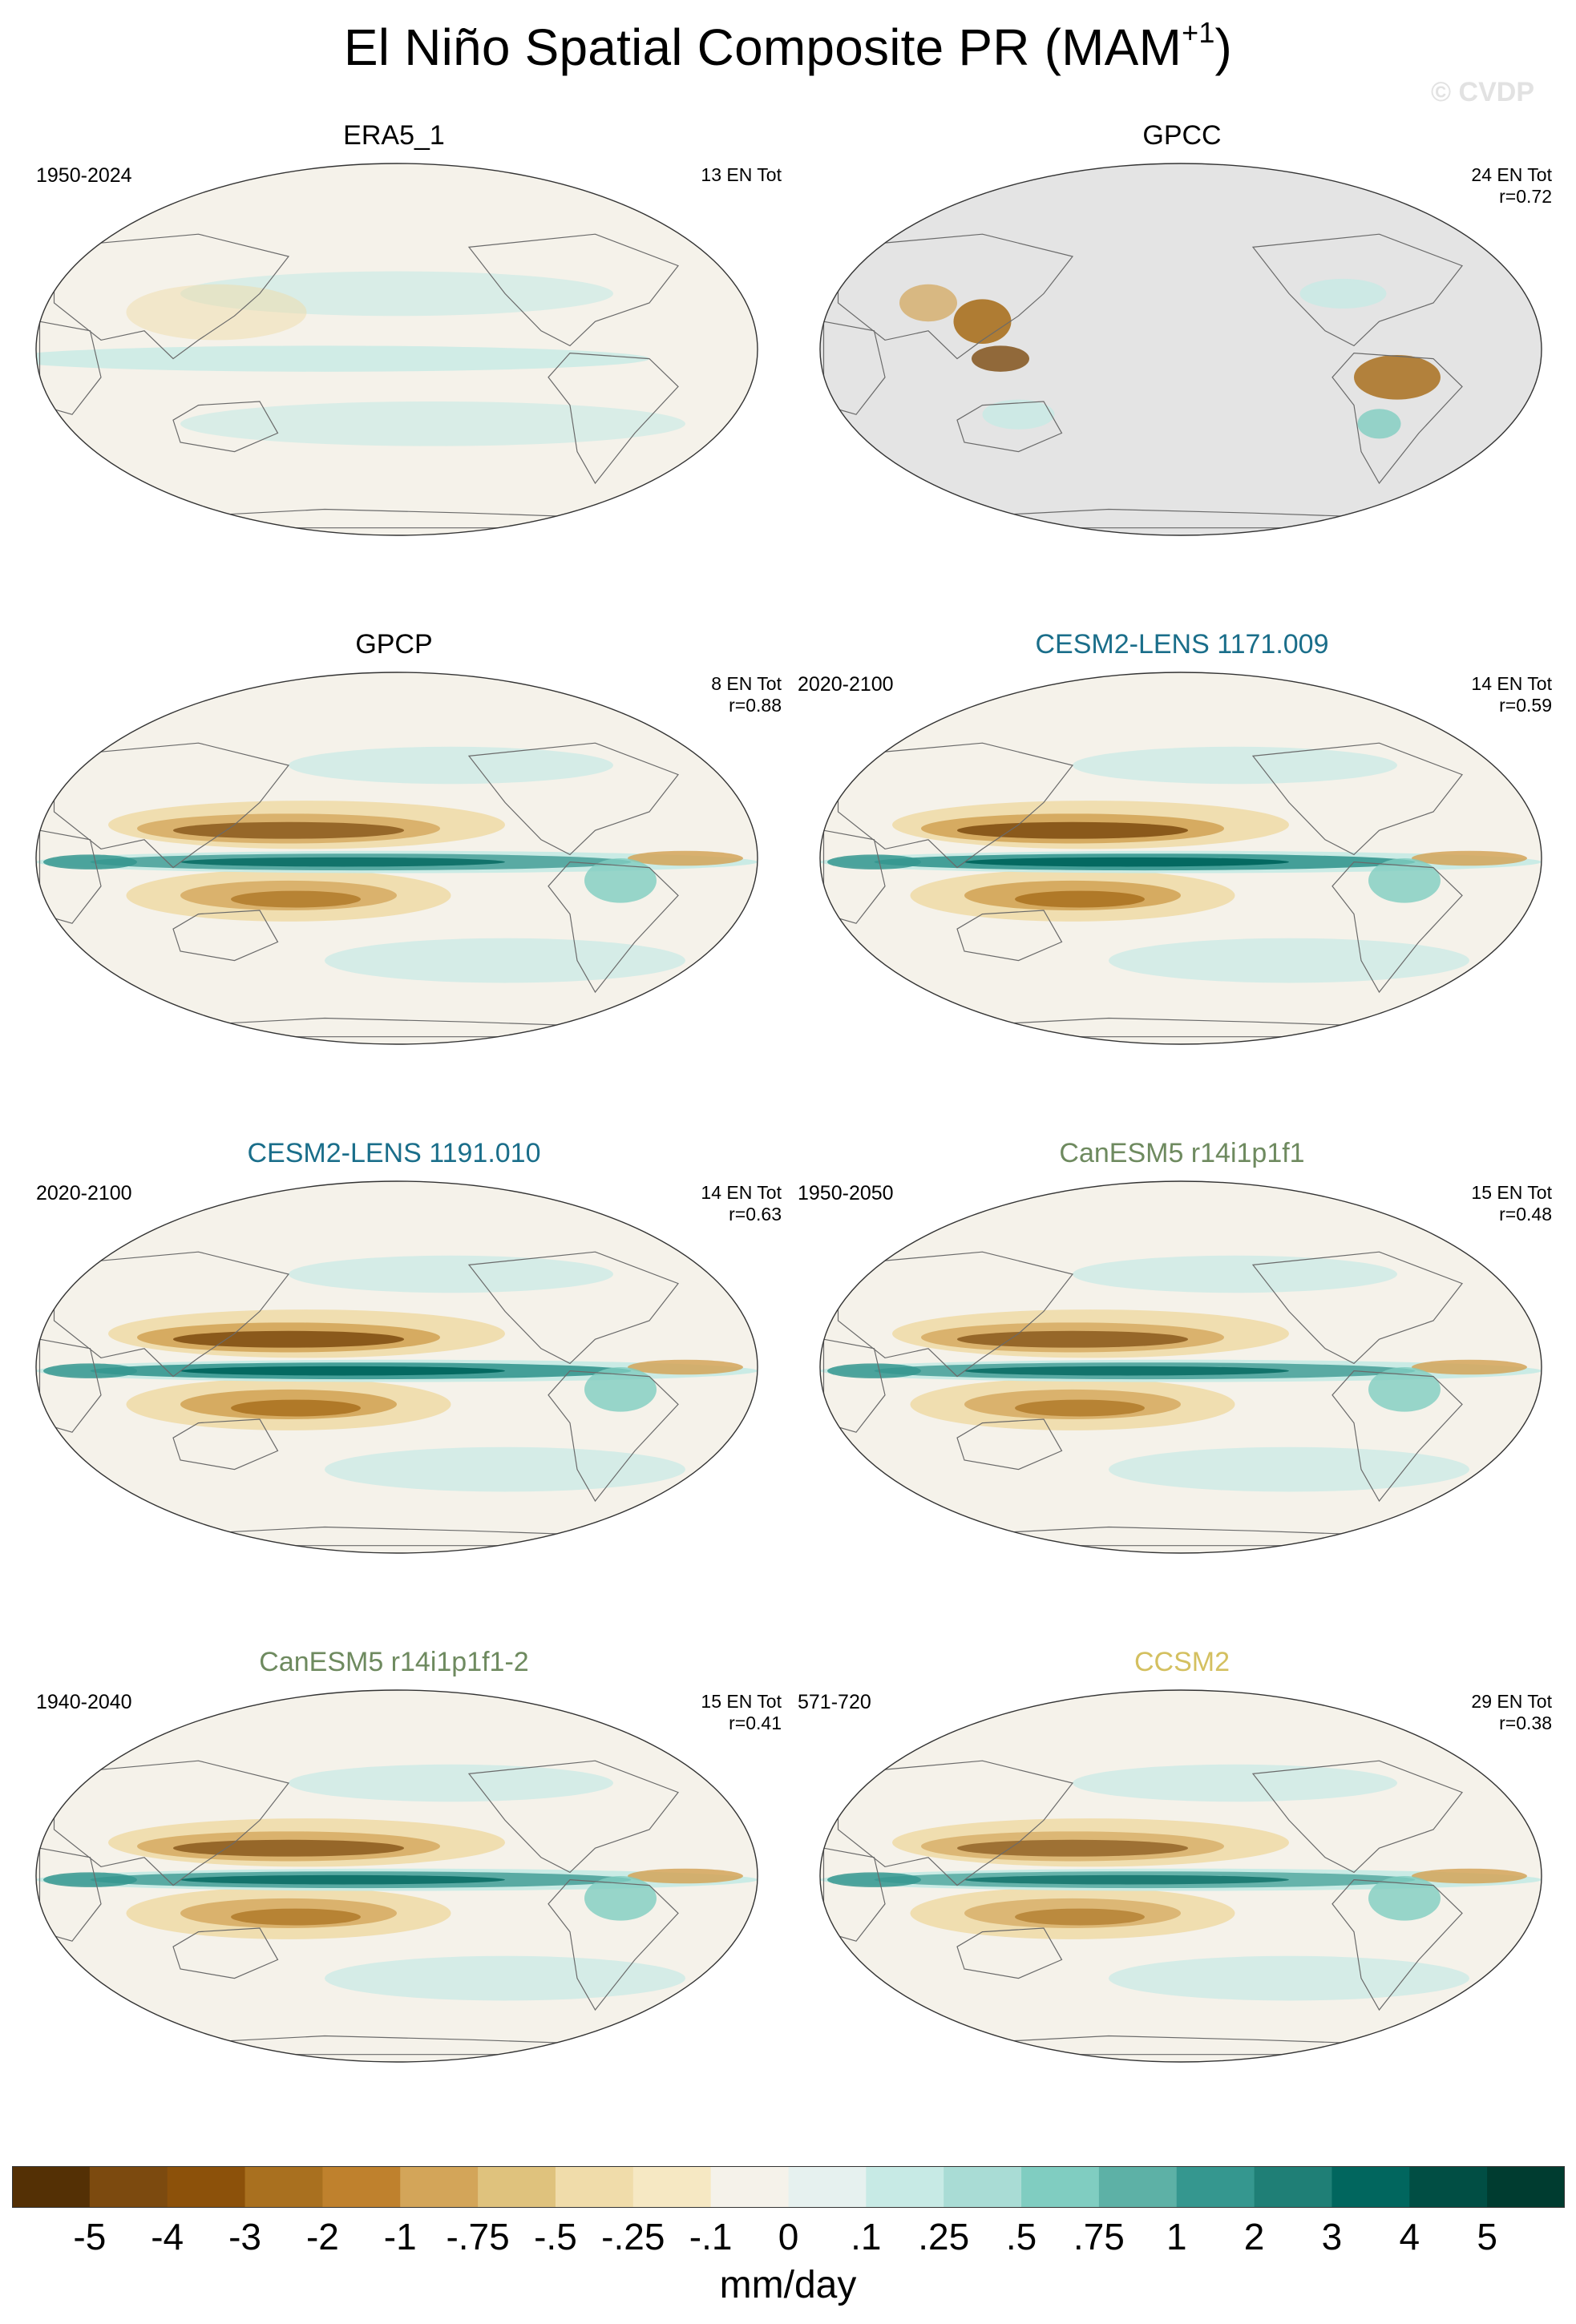 The width and height of the screenshot is (1576, 2324). Describe the element at coordinates (834, 1702) in the screenshot. I see `panel-period: 571-720` at that location.